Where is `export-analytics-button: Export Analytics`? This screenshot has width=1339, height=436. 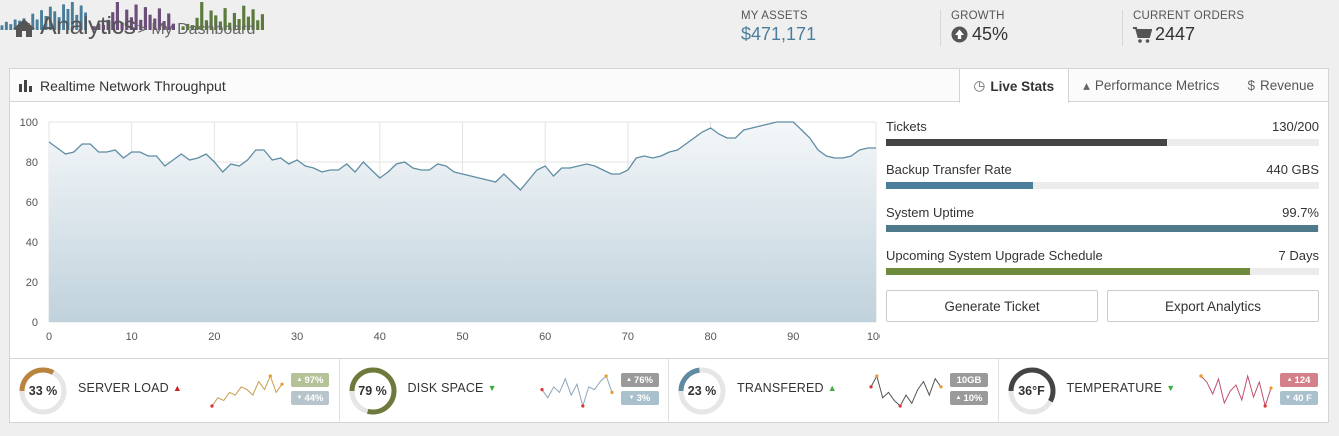 export-analytics-button: Export Analytics is located at coordinates (1213, 306).